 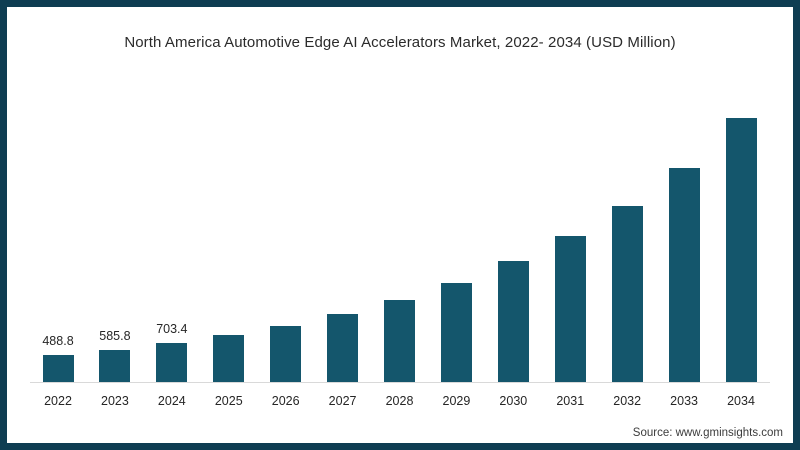 What do you see at coordinates (58, 401) in the screenshot?
I see `x-axis-tick-label-2022: 2022` at bounding box center [58, 401].